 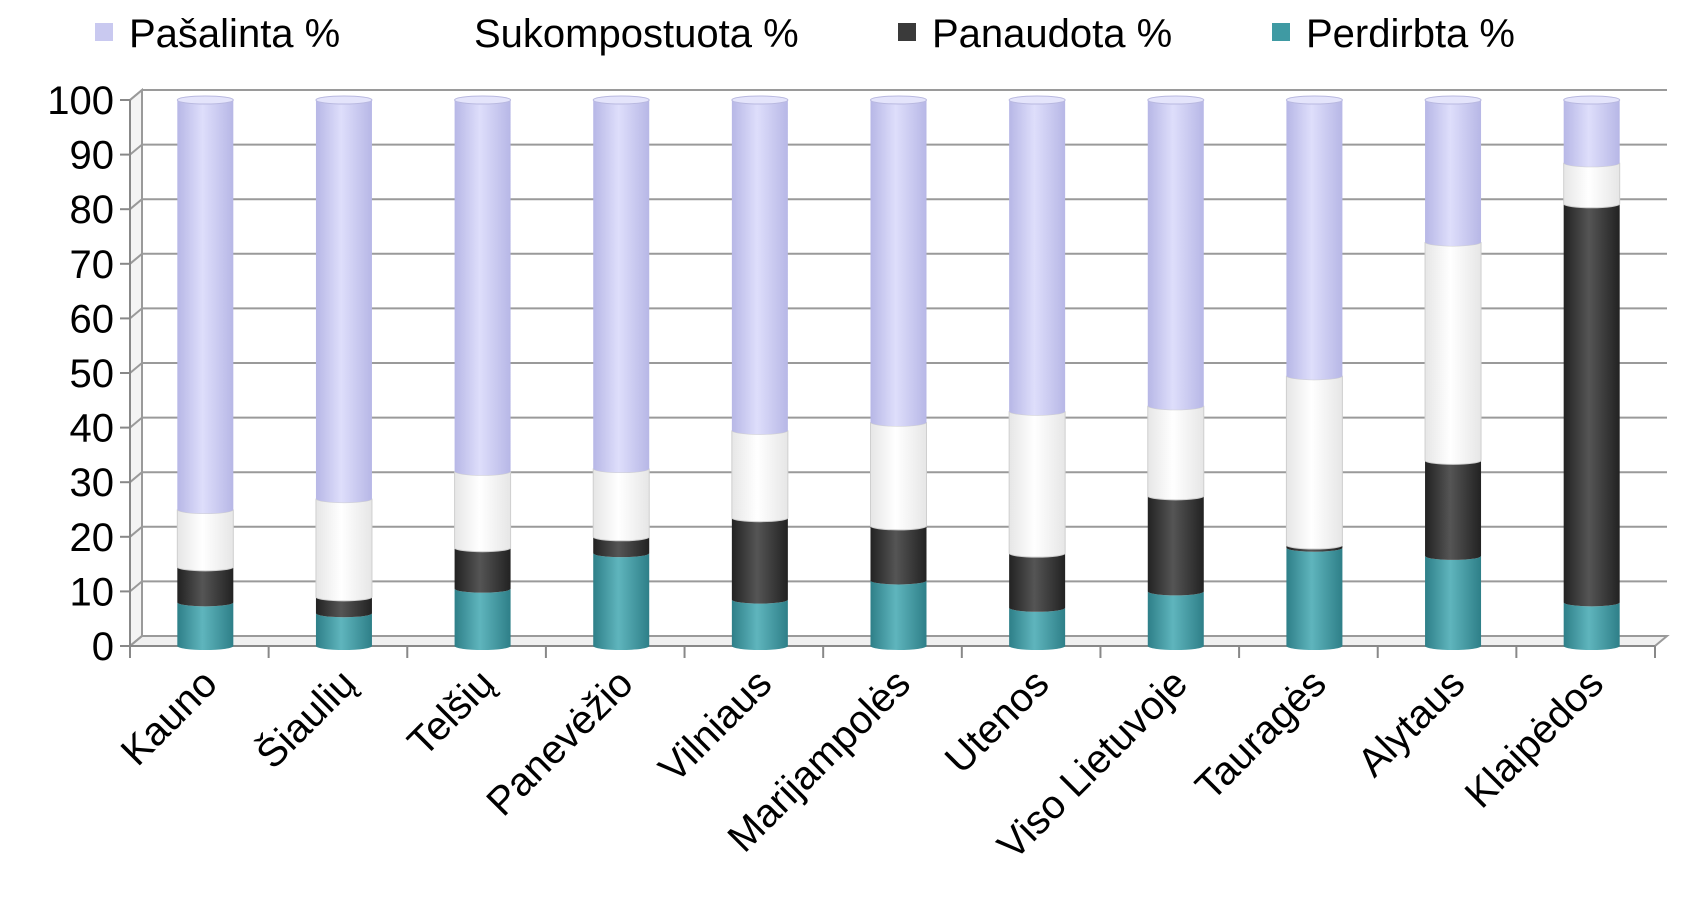 I want to click on y-tick-label: 10, so click(x=92, y=592).